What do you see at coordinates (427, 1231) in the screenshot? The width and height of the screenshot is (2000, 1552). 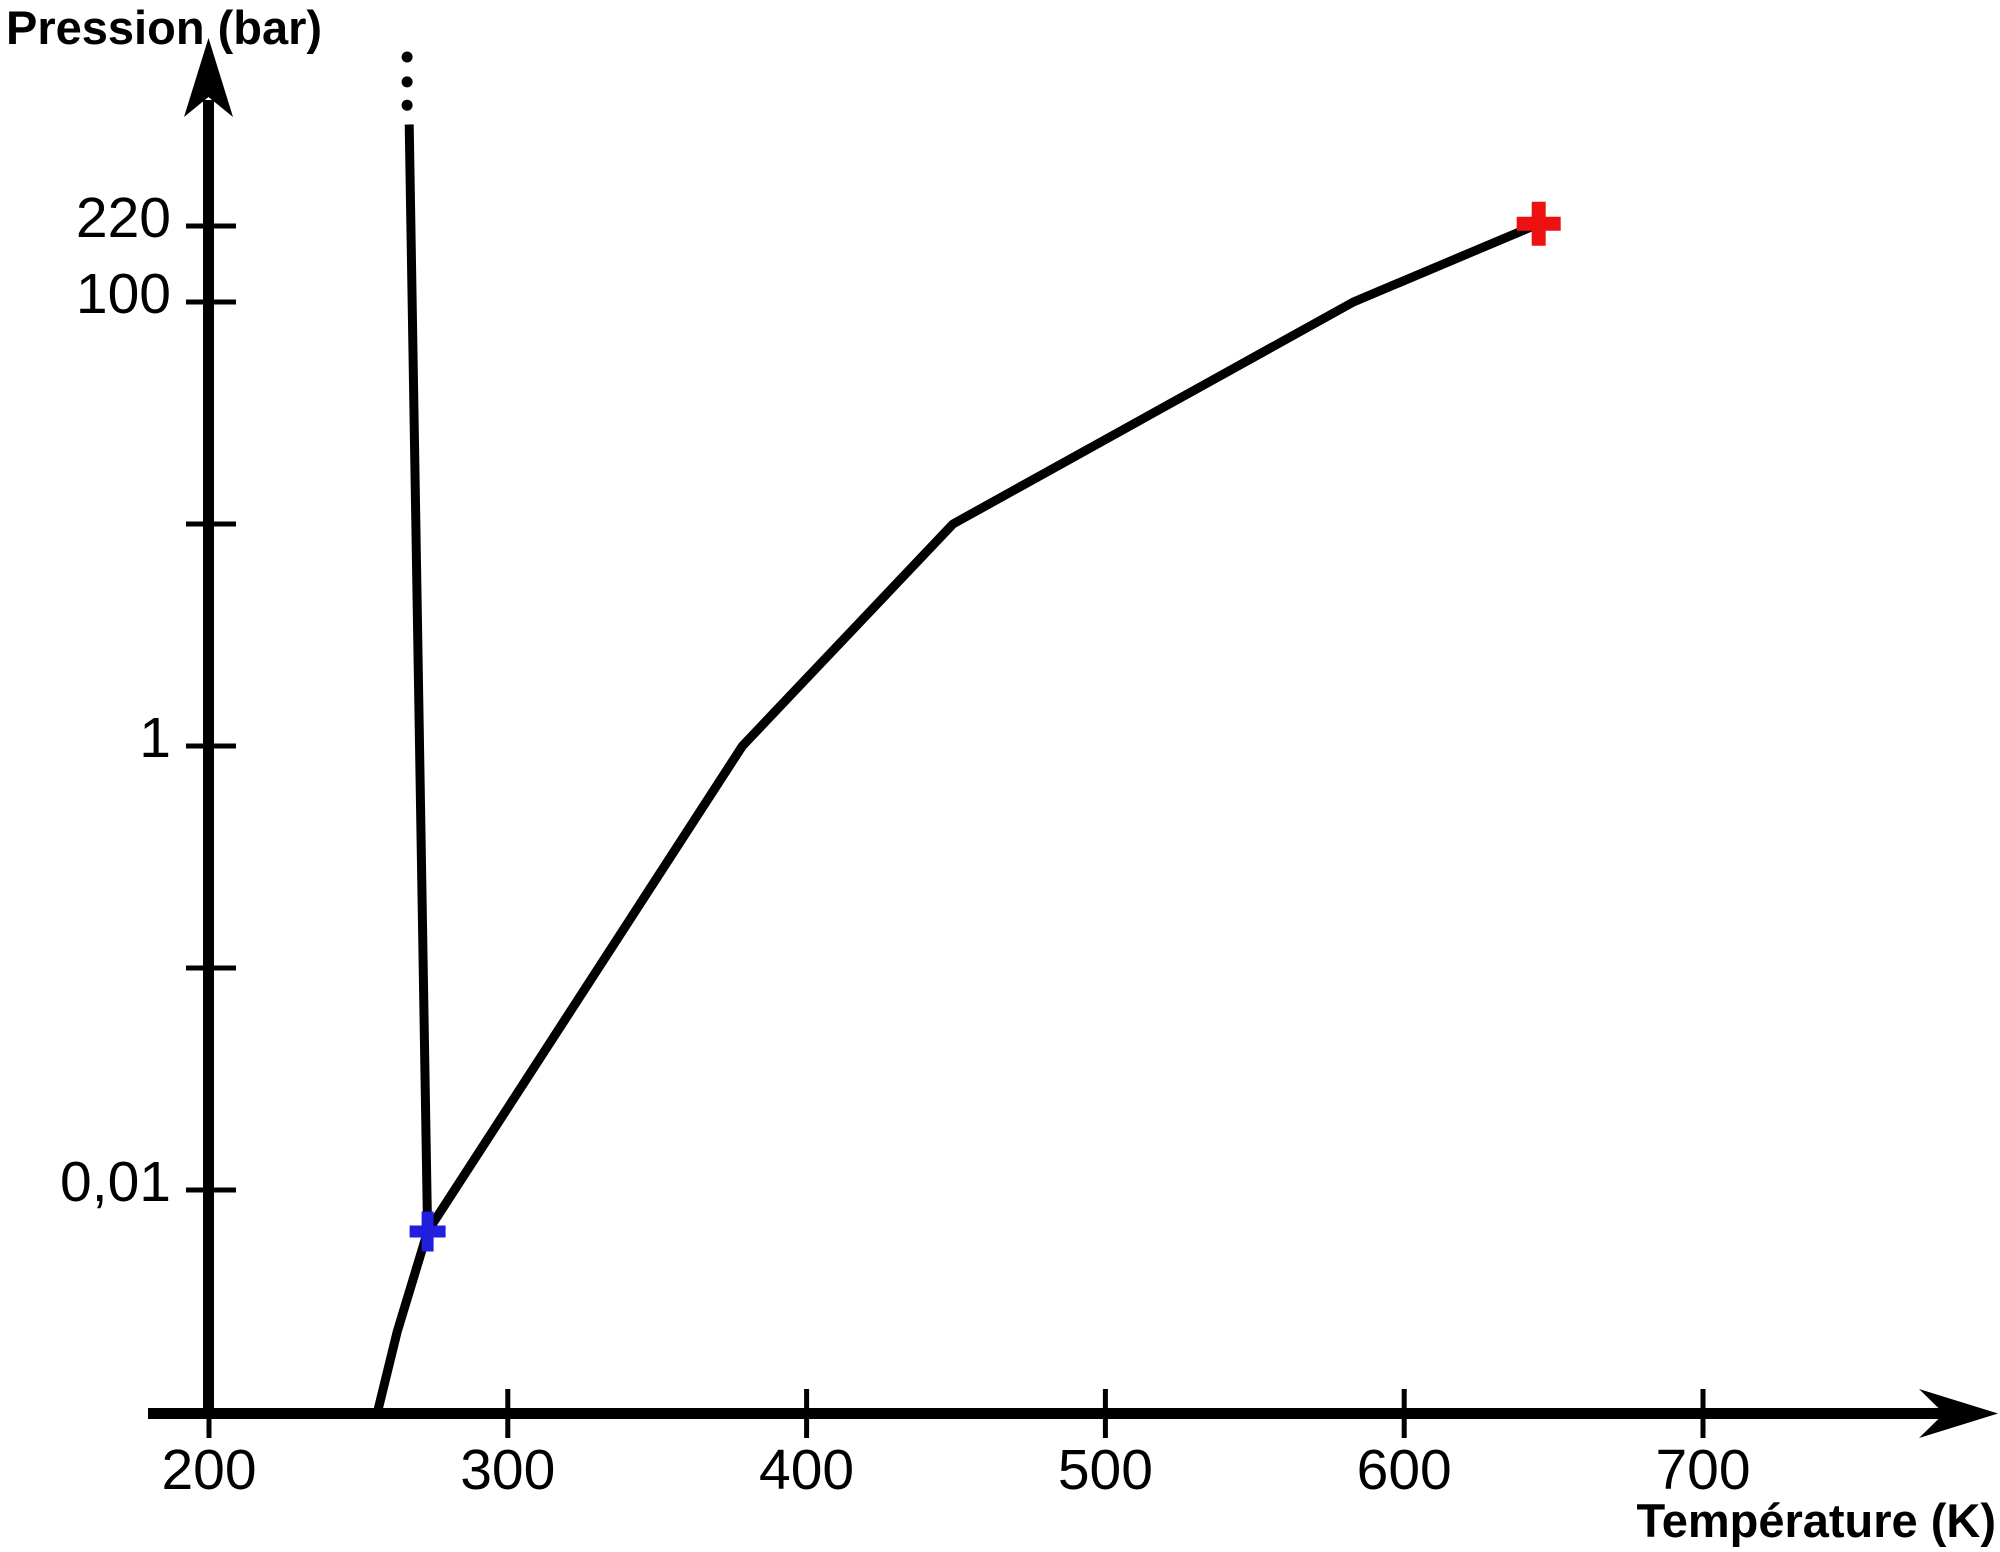 I see `triple-point-marker` at bounding box center [427, 1231].